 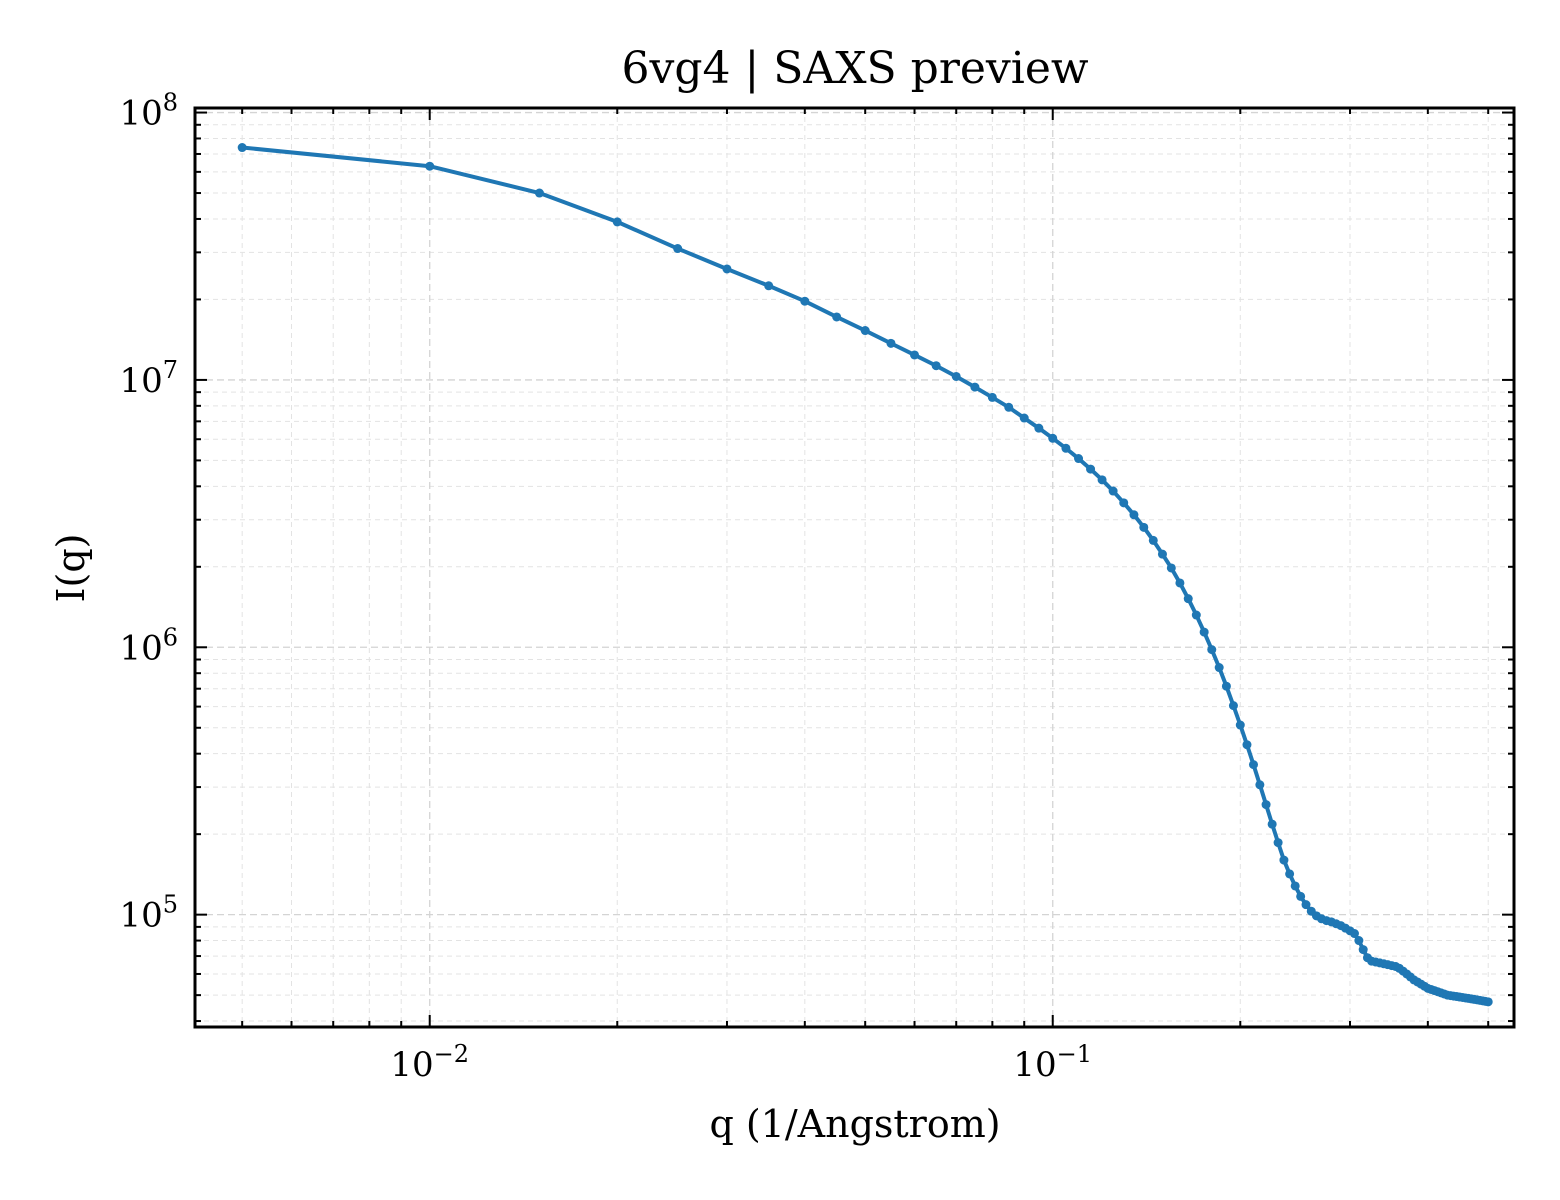 What do you see at coordinates (429, 1062) in the screenshot?
I see `x-tick-label: 10⁻²` at bounding box center [429, 1062].